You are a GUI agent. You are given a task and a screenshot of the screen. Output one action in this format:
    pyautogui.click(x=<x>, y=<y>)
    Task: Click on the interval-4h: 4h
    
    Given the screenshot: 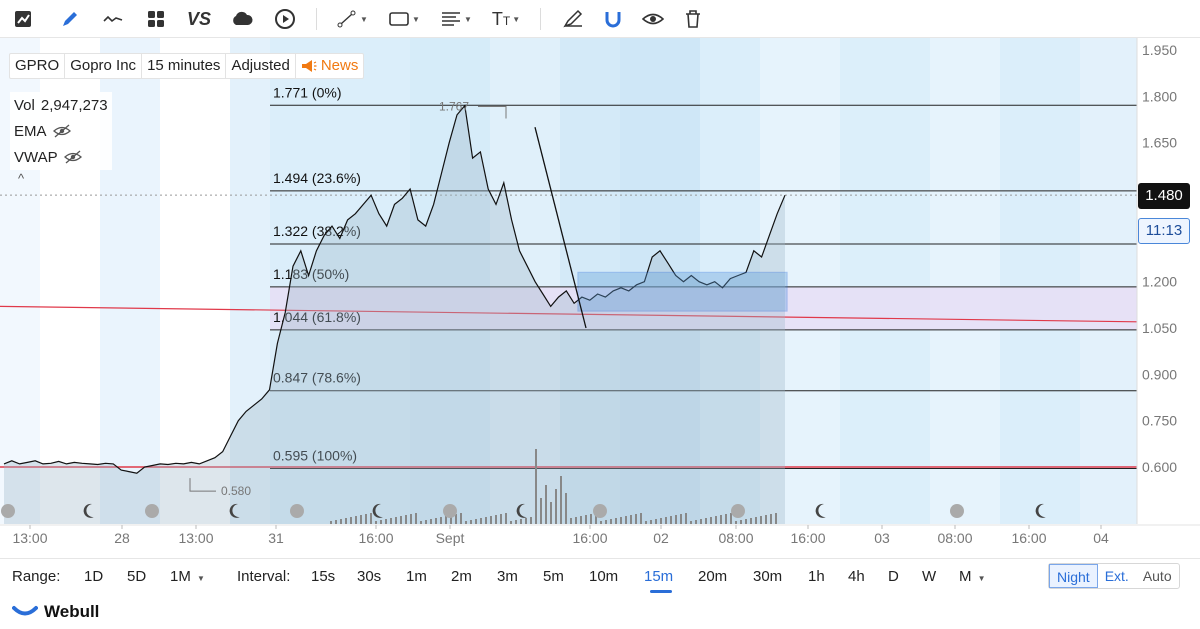 What is the action you would take?
    pyautogui.click(x=856, y=576)
    